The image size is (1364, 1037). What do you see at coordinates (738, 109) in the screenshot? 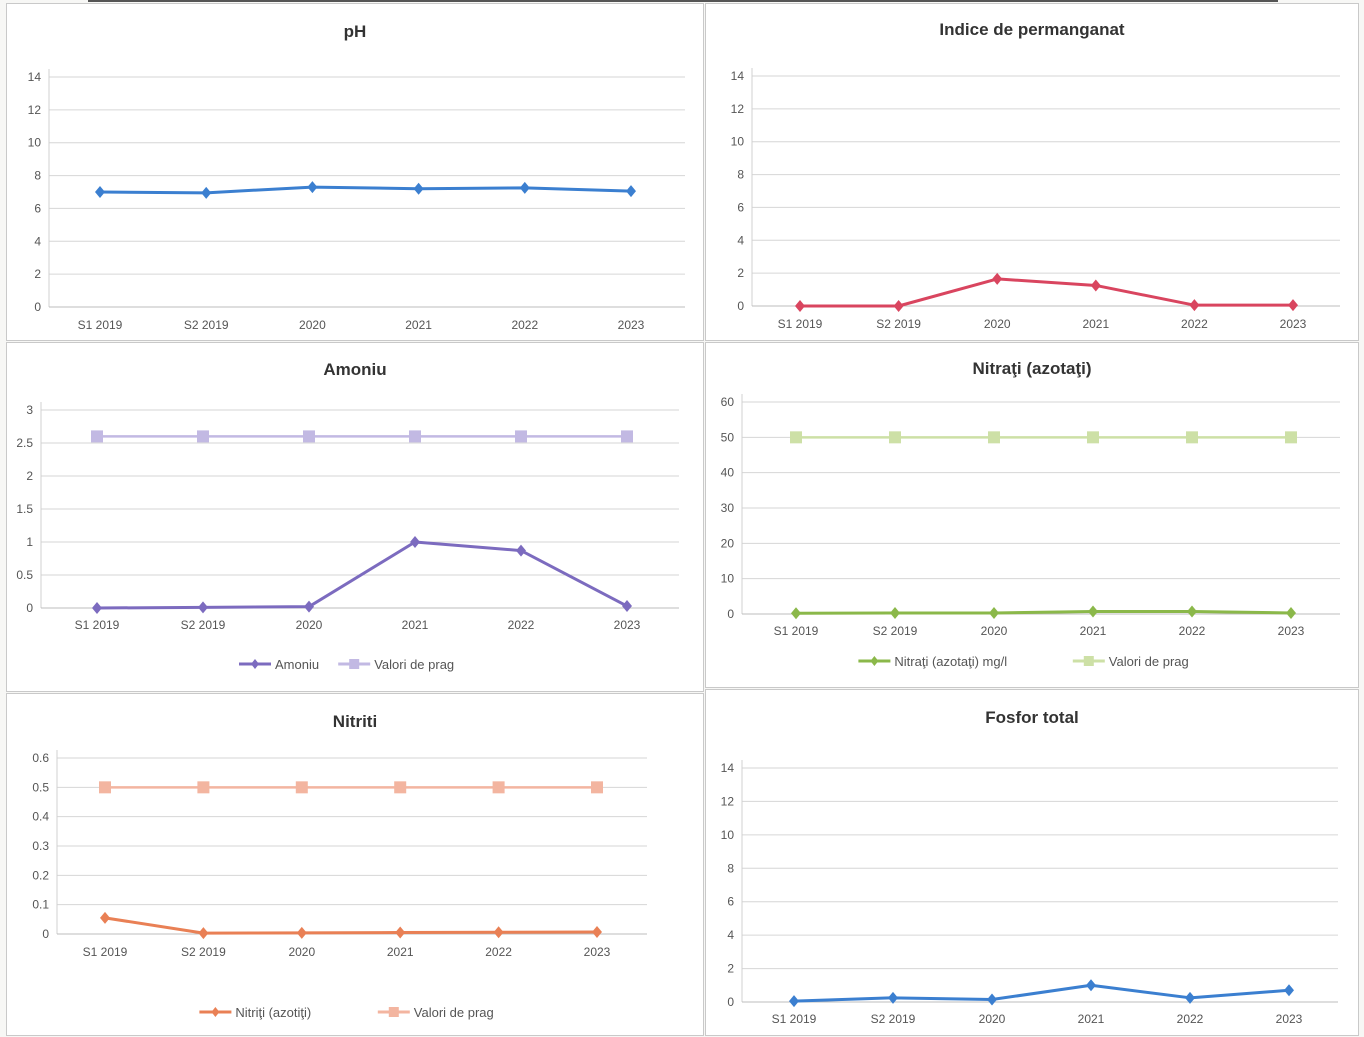
I see `y-tick-label: 12` at bounding box center [738, 109].